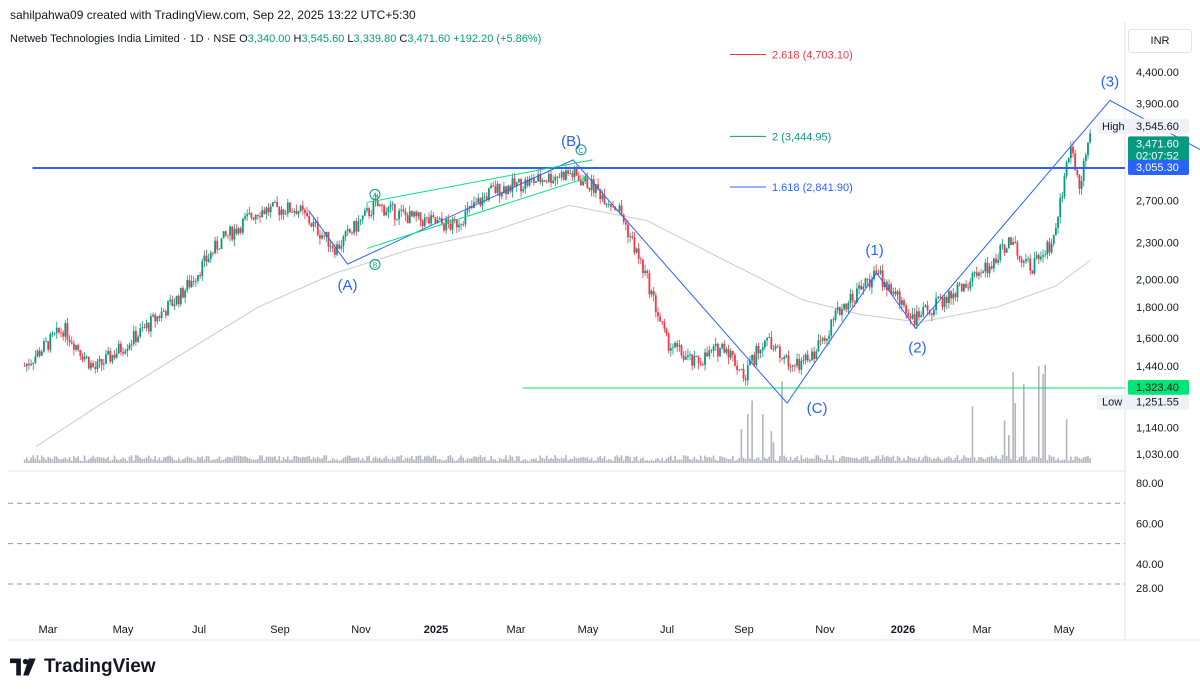  What do you see at coordinates (1160, 41) in the screenshot?
I see `currency-selector: INR` at bounding box center [1160, 41].